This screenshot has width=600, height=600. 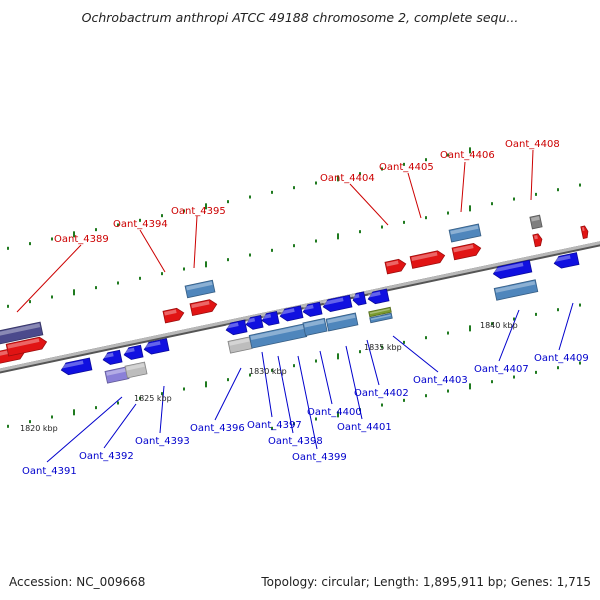 I want to click on gene-label: Oant_4401, so click(x=364, y=427).